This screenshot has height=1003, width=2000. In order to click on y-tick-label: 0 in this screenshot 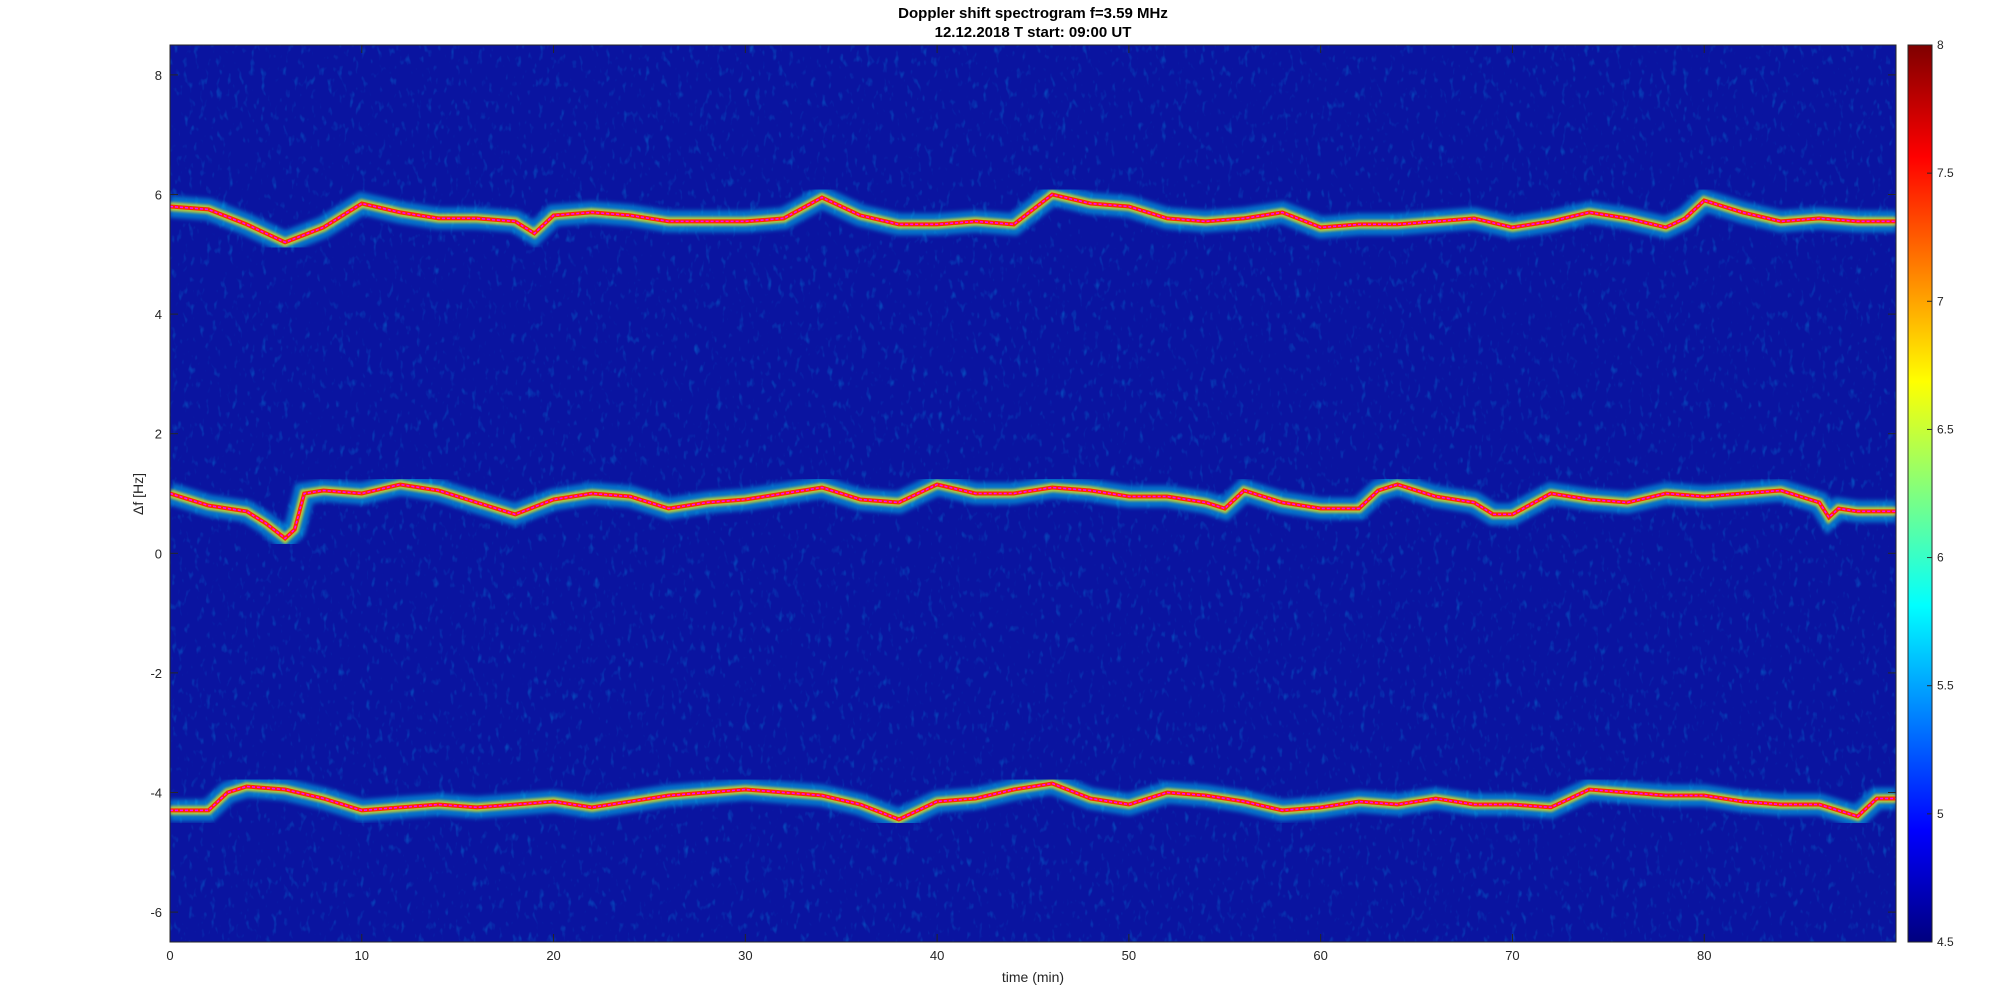, I will do `click(158, 553)`.